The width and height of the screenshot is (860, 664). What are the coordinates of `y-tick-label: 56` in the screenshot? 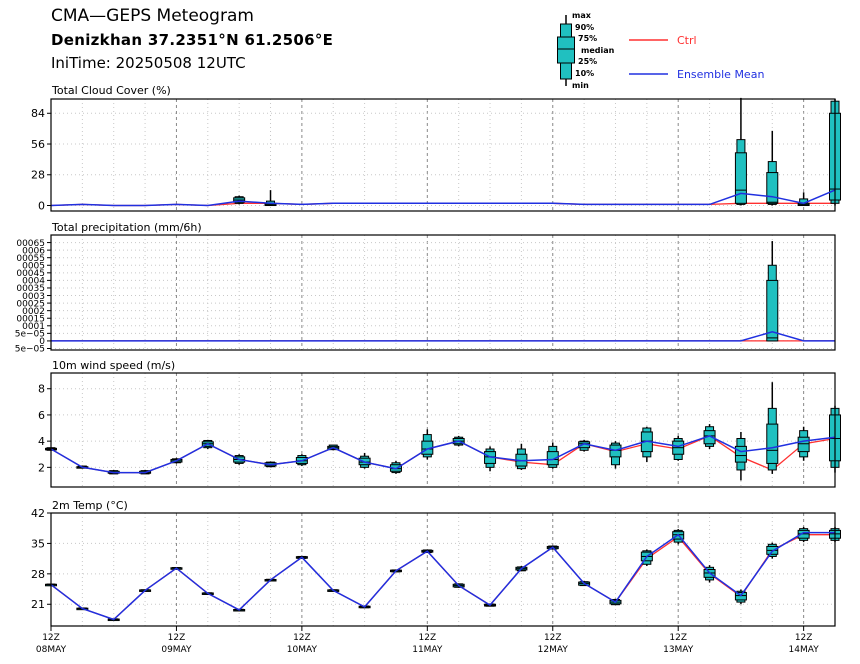 It's located at (38, 144).